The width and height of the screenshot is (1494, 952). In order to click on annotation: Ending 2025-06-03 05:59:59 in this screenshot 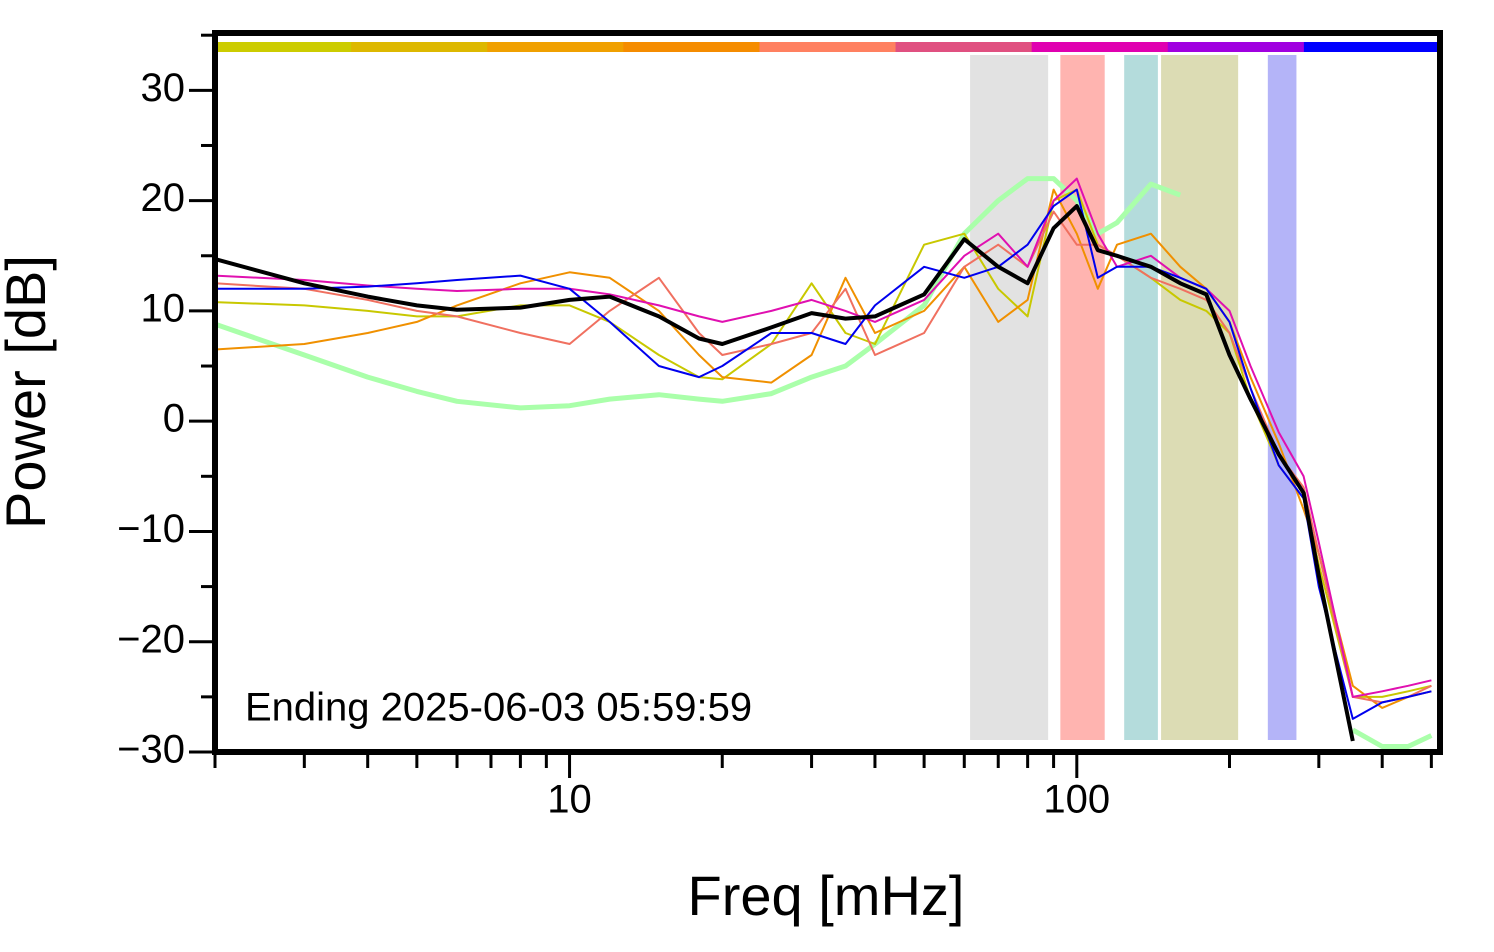, I will do `click(498, 708)`.